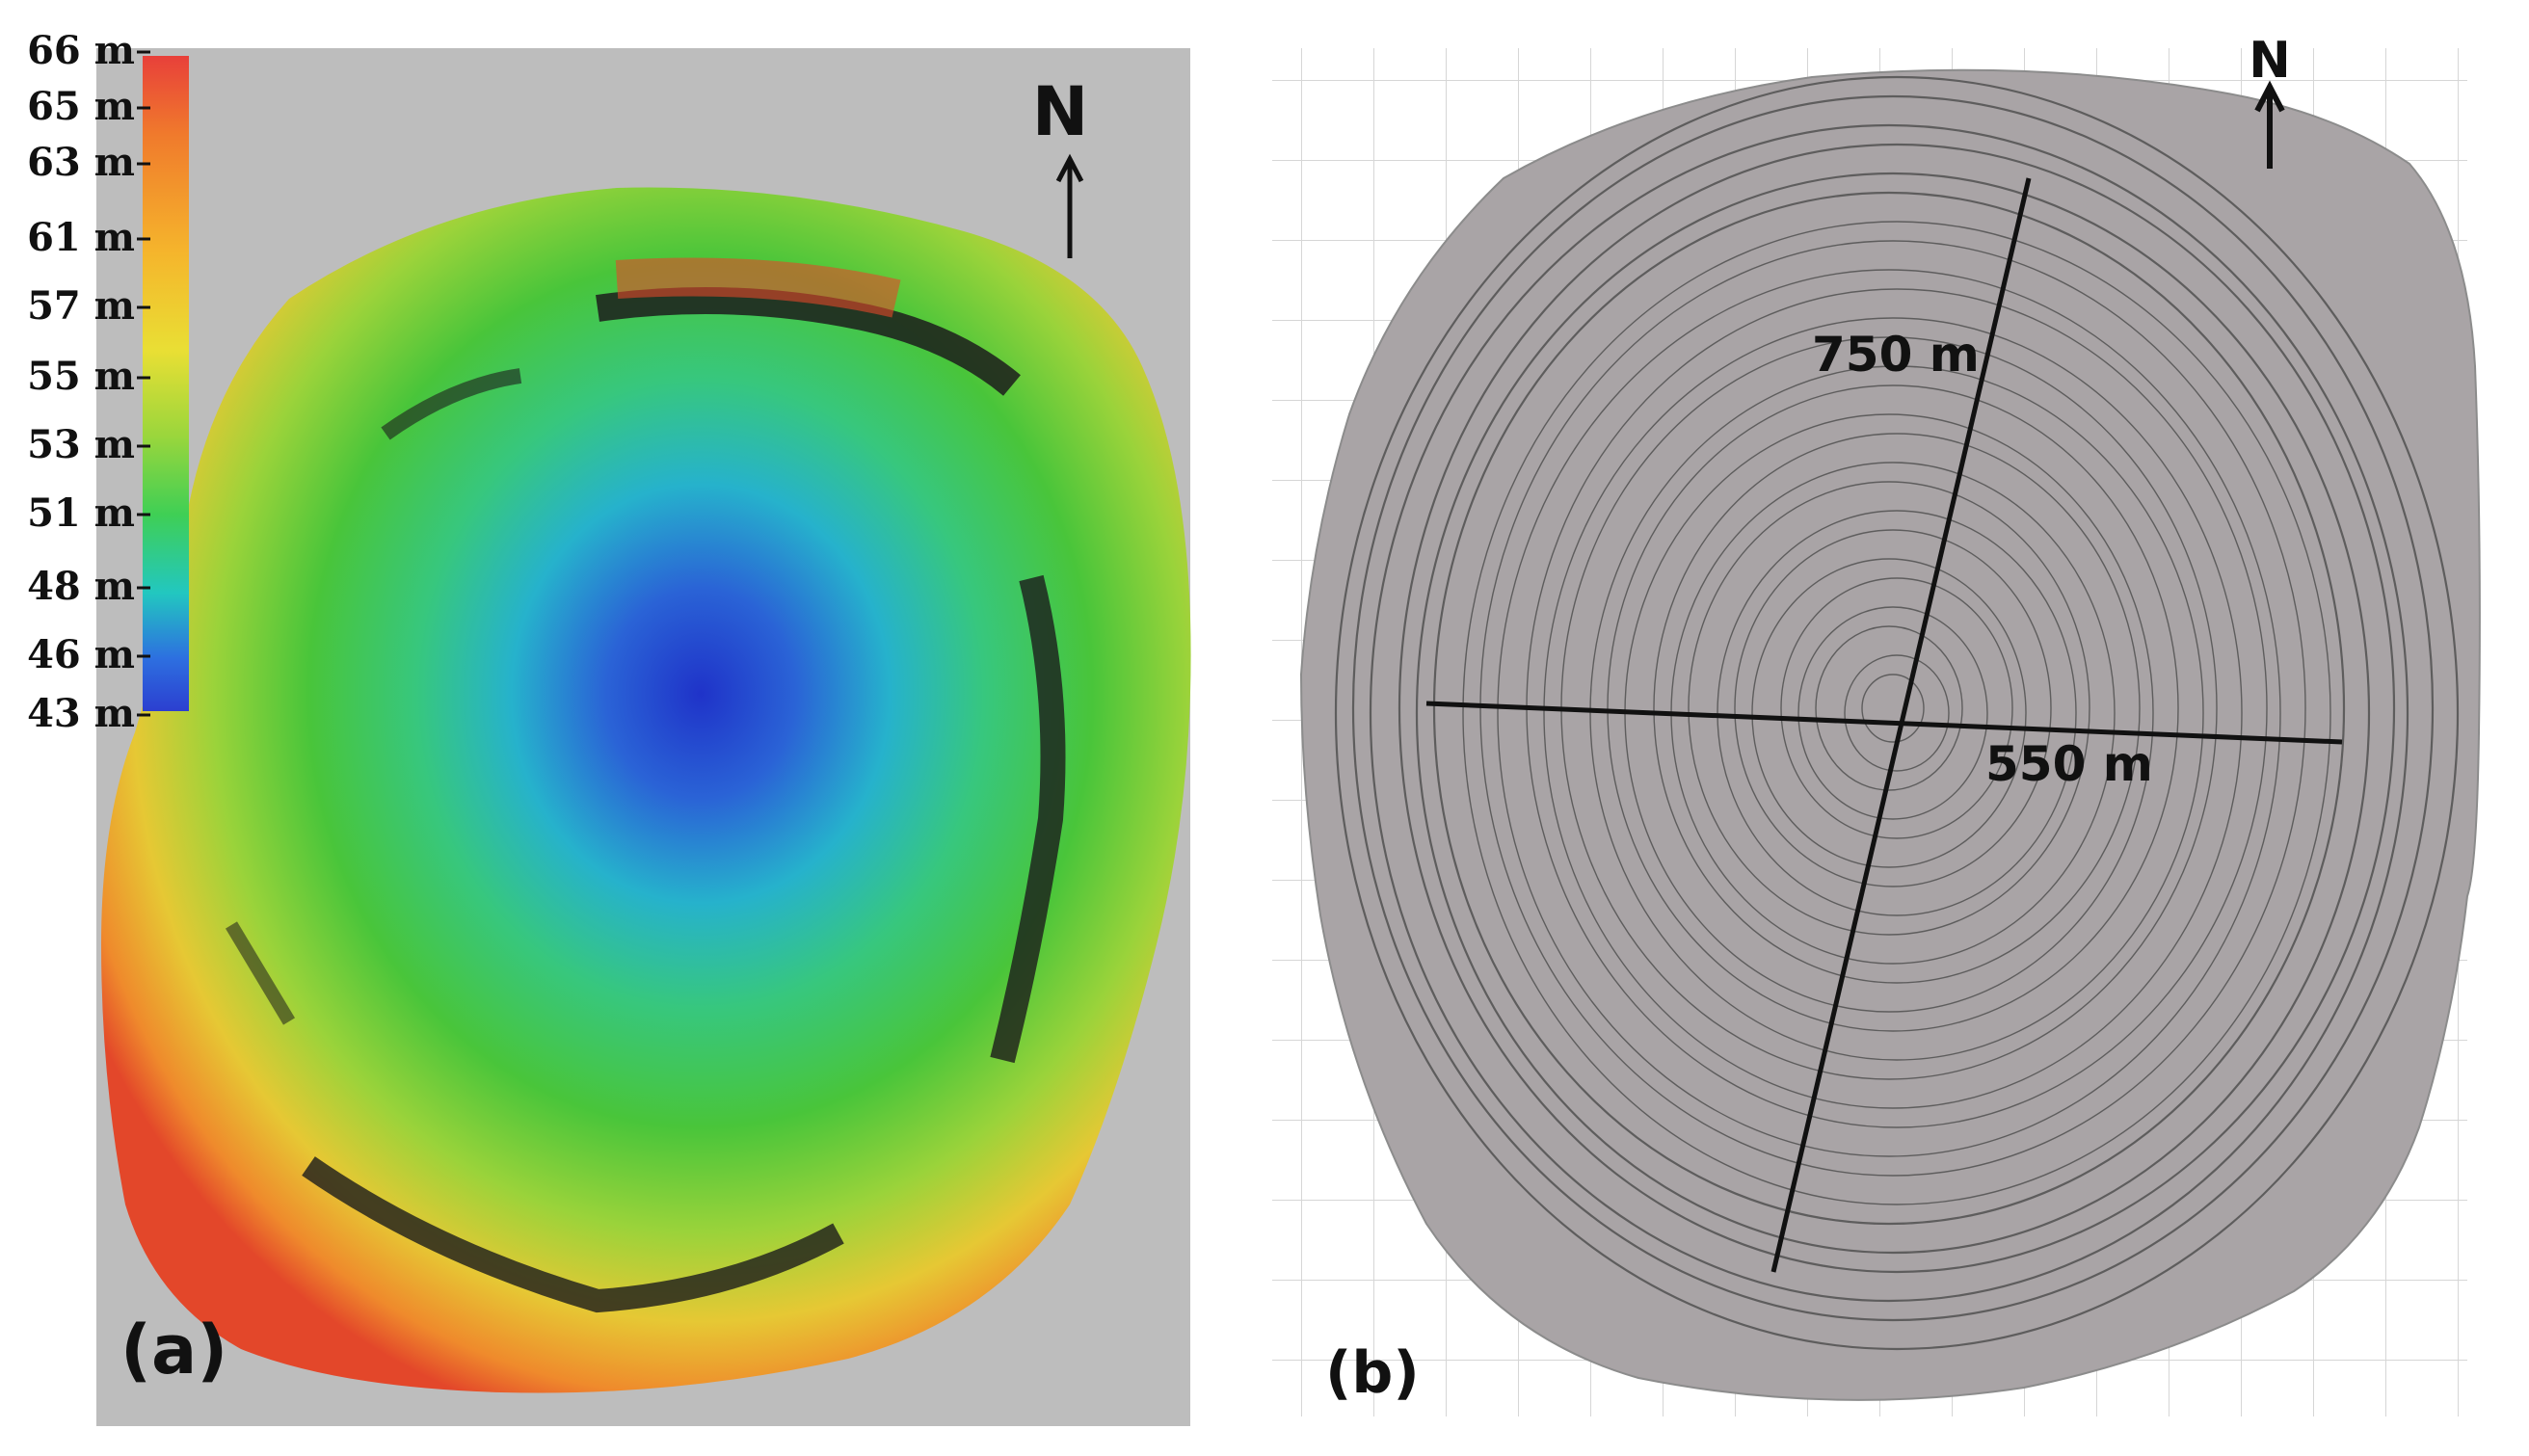 The width and height of the screenshot is (2529, 1456). I want to click on panel-label-a: (a), so click(173, 1350).